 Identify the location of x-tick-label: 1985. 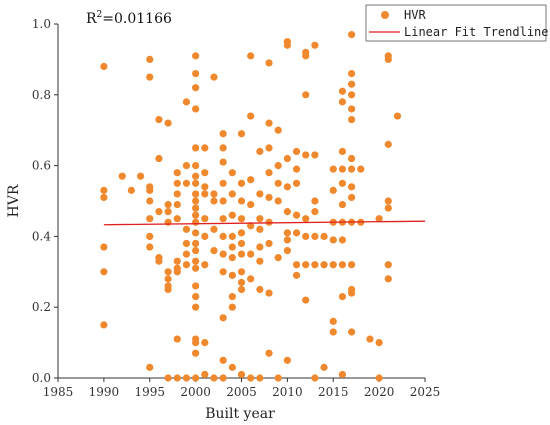
(58, 392).